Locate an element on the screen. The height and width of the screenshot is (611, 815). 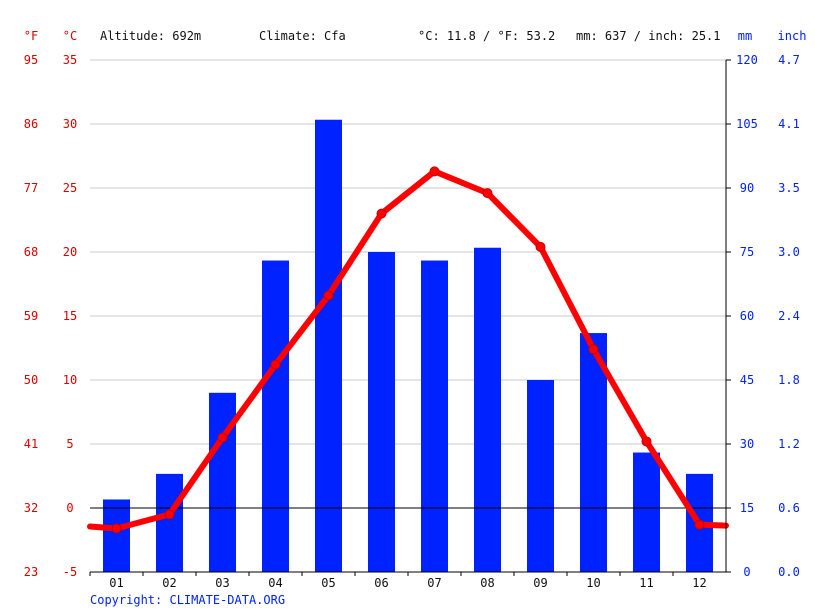
tick-label-celsius: 10 is located at coordinates (70, 380).